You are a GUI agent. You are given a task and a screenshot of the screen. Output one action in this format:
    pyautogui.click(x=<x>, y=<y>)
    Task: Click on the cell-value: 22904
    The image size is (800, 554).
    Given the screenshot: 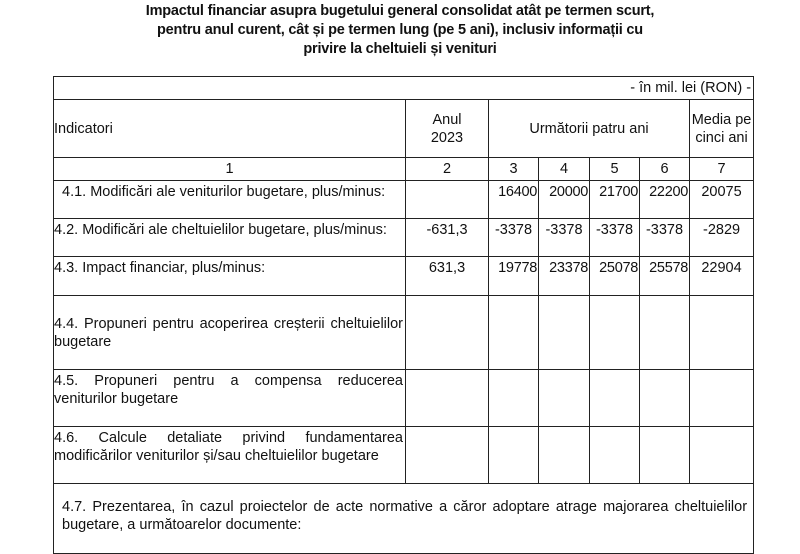 What is the action you would take?
    pyautogui.click(x=721, y=276)
    